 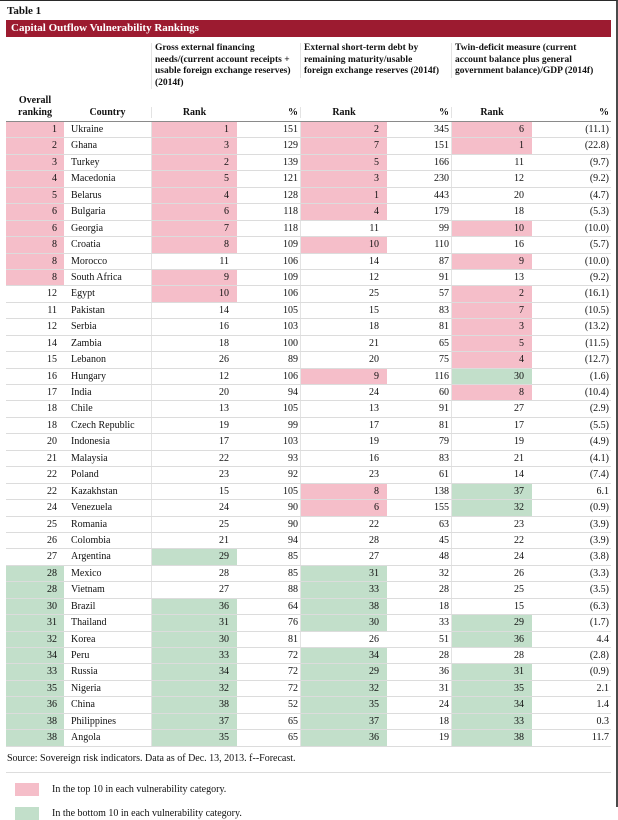 I want to click on g1-pct-cell: 151, so click(x=290, y=129).